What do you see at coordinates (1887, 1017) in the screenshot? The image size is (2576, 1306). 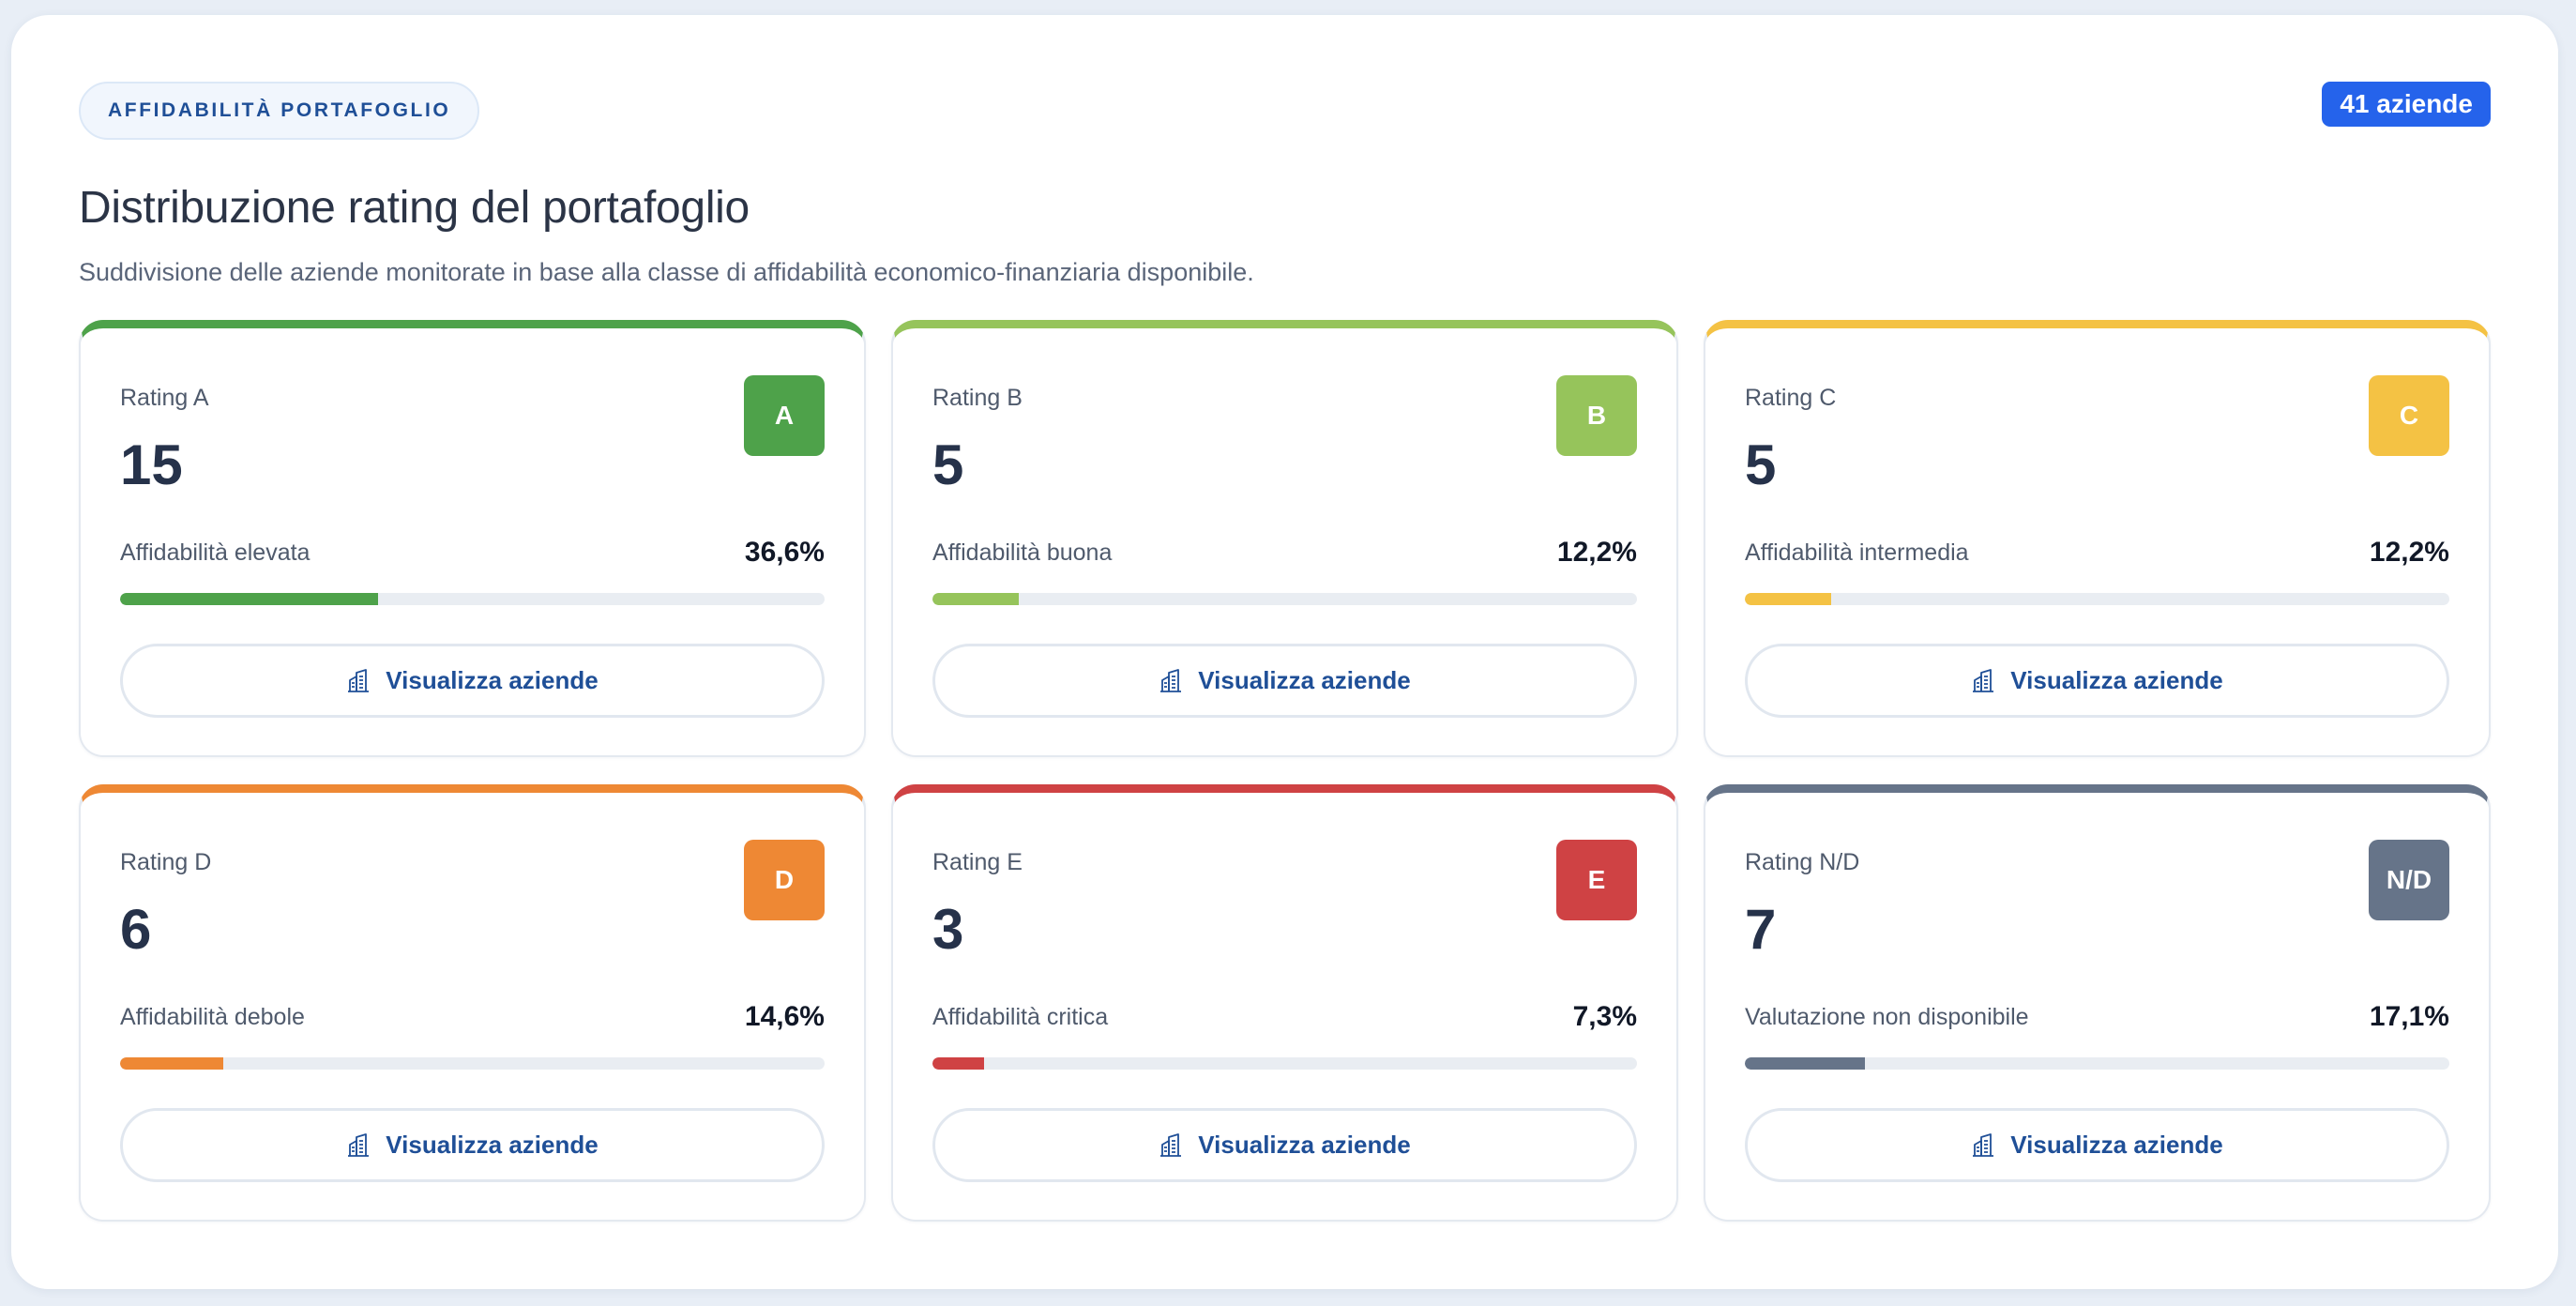 I see `rating-description: Valutazione non disponibile` at bounding box center [1887, 1017].